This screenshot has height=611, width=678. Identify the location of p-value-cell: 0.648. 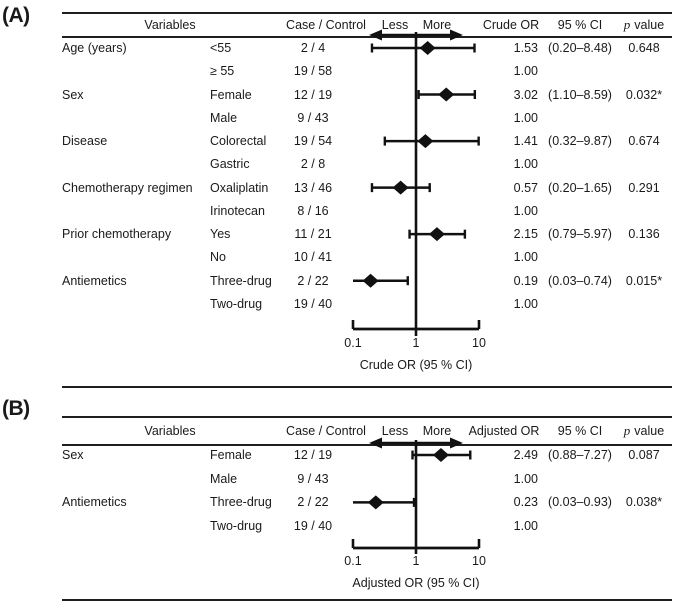
(644, 48).